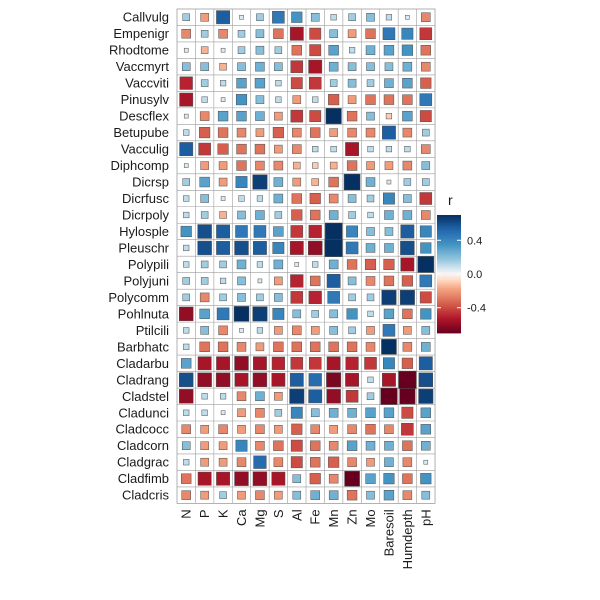  What do you see at coordinates (278, 495) in the screenshot?
I see `cell-Cladcris-S` at bounding box center [278, 495].